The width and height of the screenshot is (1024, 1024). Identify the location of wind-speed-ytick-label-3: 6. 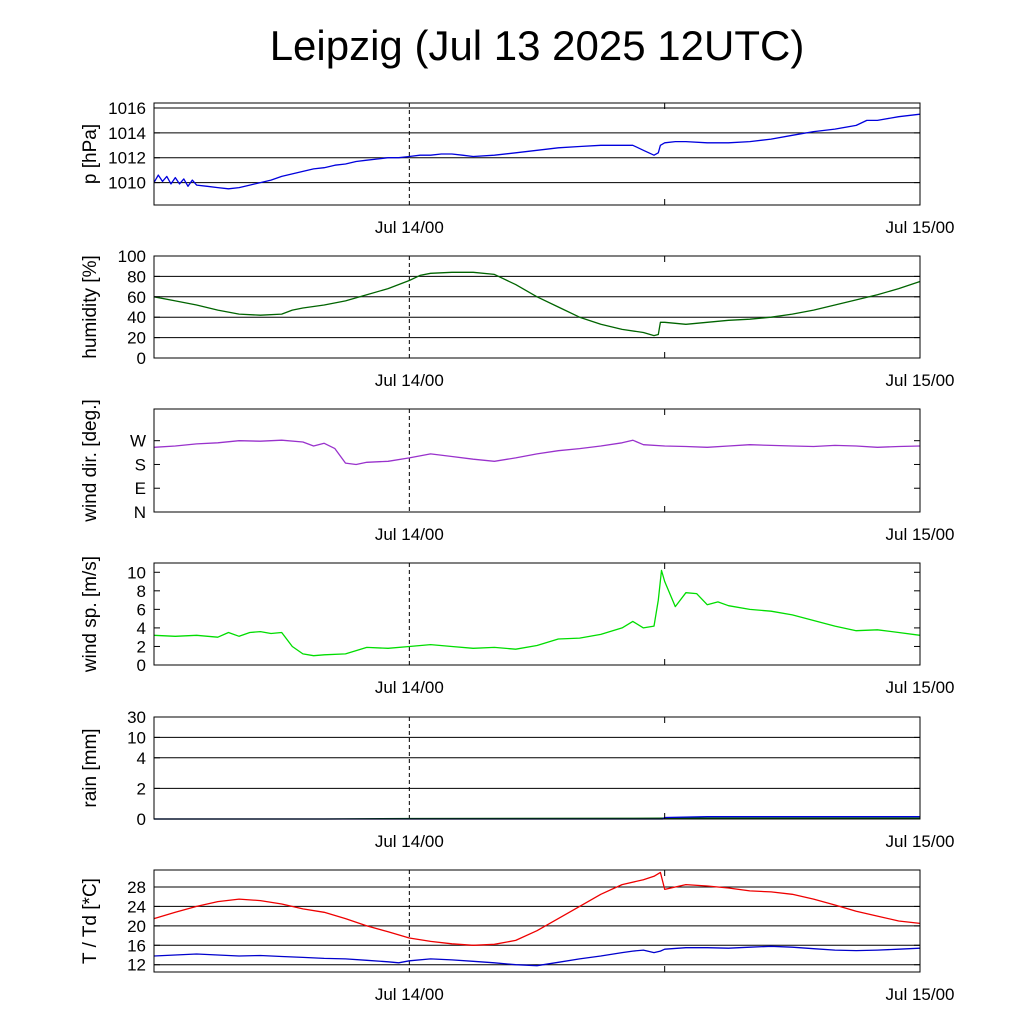
(141, 609).